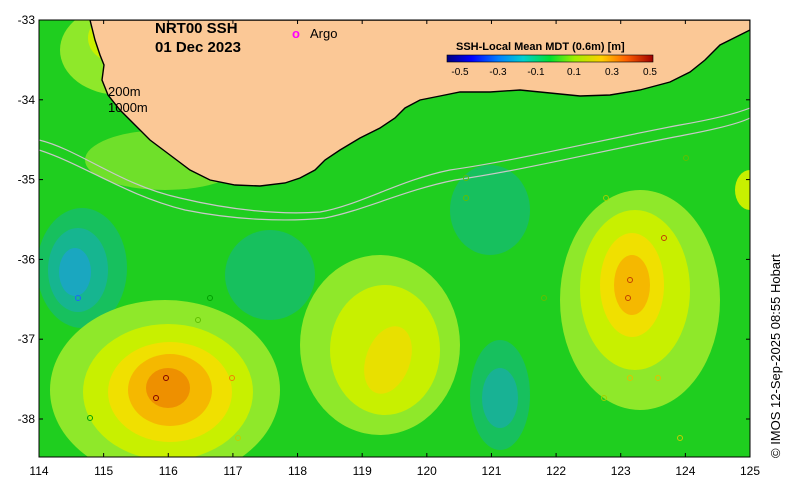  What do you see at coordinates (491, 471) in the screenshot?
I see `x-tick-label: 121` at bounding box center [491, 471].